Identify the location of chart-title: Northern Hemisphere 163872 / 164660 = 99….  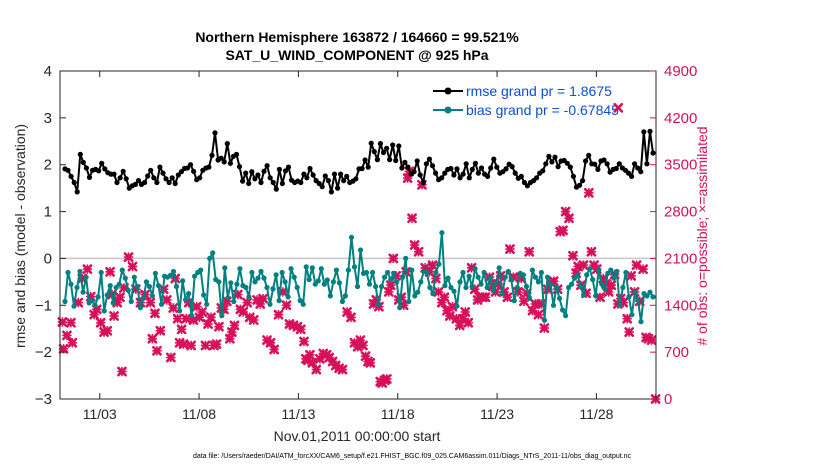
(357, 37).